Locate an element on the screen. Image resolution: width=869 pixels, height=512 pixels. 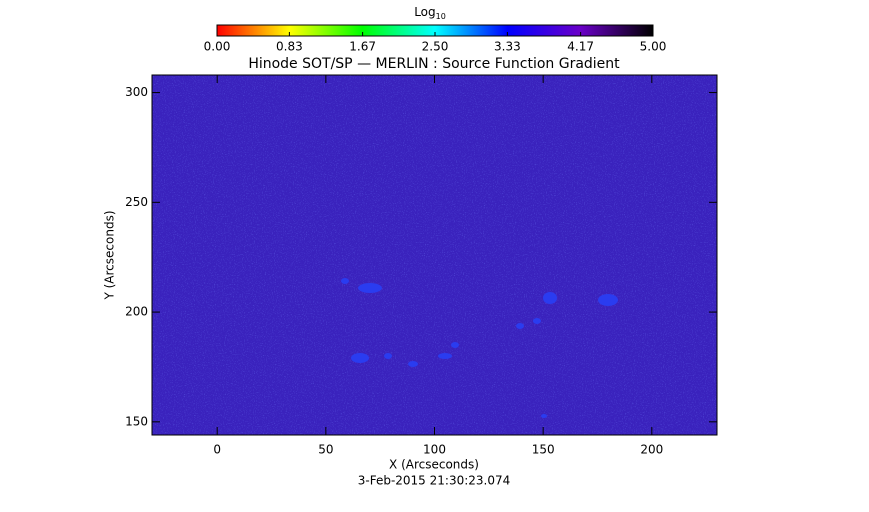
colorbar-label: Log10 is located at coordinates (430, 13).